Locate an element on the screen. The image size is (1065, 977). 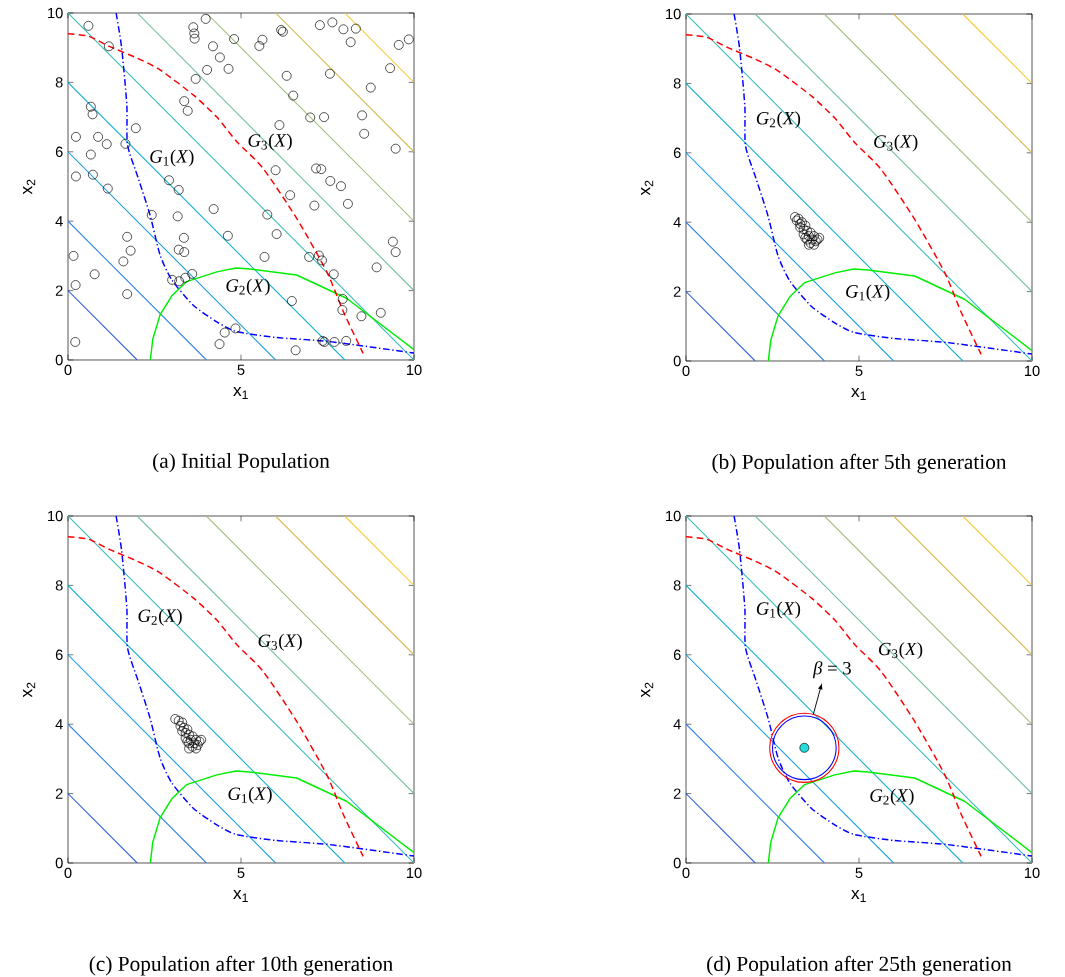
text: (d) Population after 25th generation is located at coordinates (859, 965).